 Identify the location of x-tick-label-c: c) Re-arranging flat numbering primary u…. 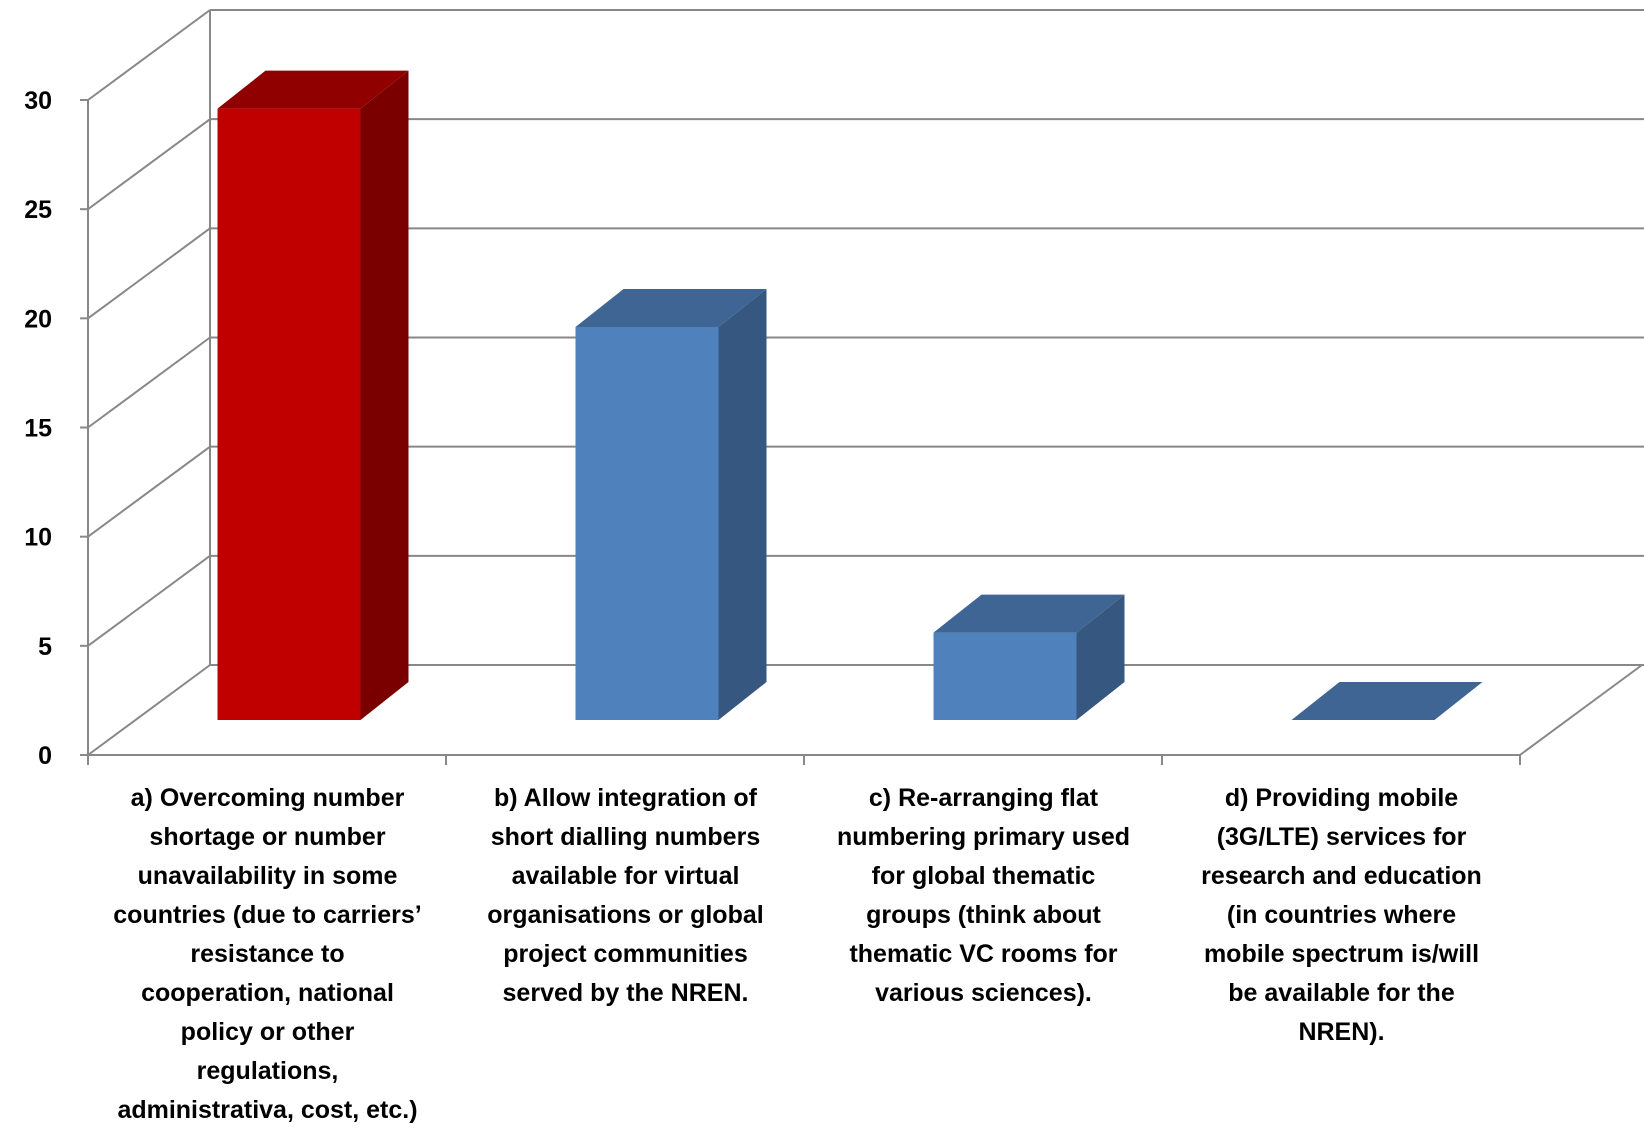
(983, 895).